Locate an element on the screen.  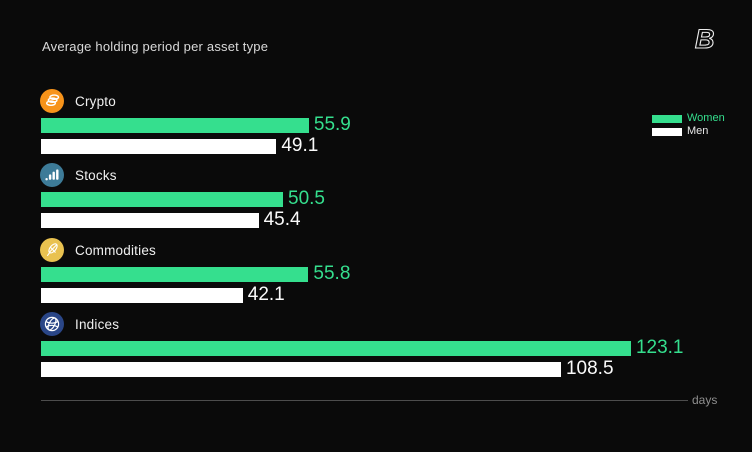
women-bar-row: 55.8 is located at coordinates (364, 273).